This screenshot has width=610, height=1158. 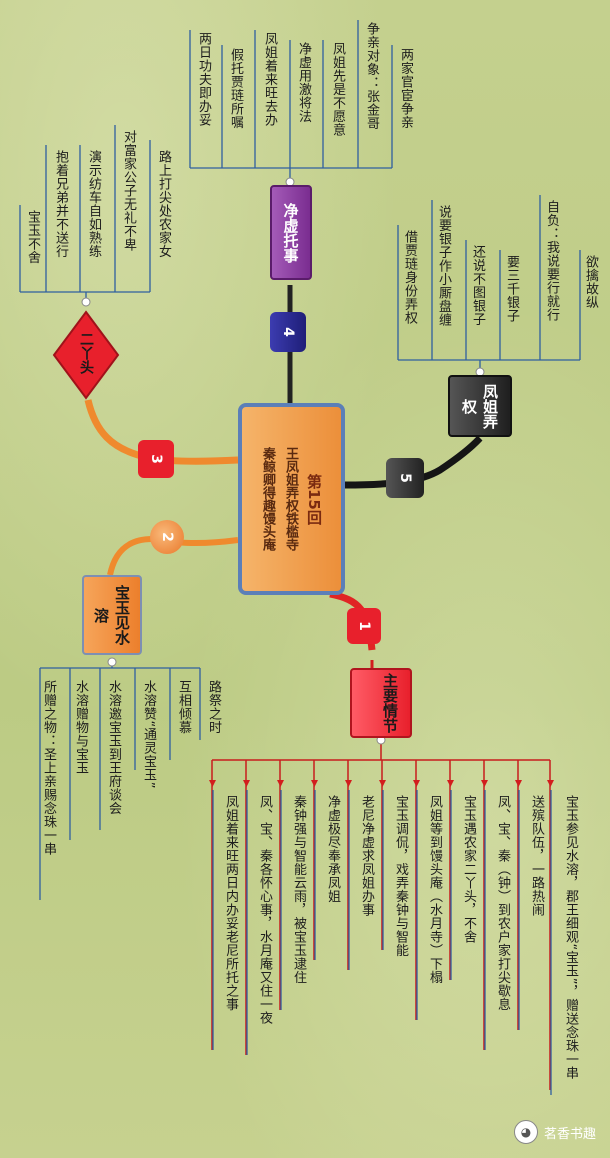 What do you see at coordinates (364, 626) in the screenshot?
I see `branch-1-badge: 1` at bounding box center [364, 626].